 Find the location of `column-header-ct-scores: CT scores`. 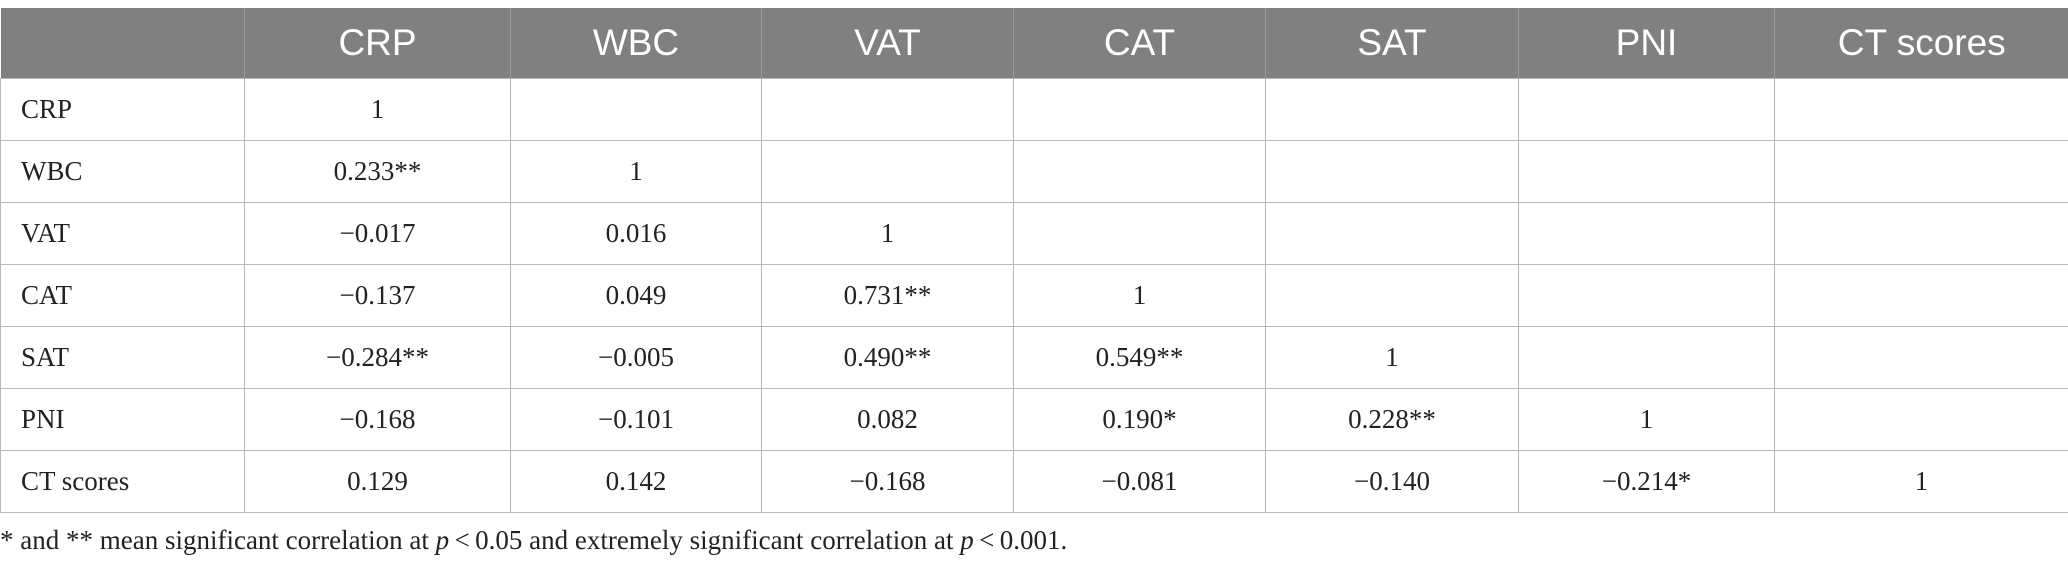

column-header-ct-scores: CT scores is located at coordinates (1921, 43).